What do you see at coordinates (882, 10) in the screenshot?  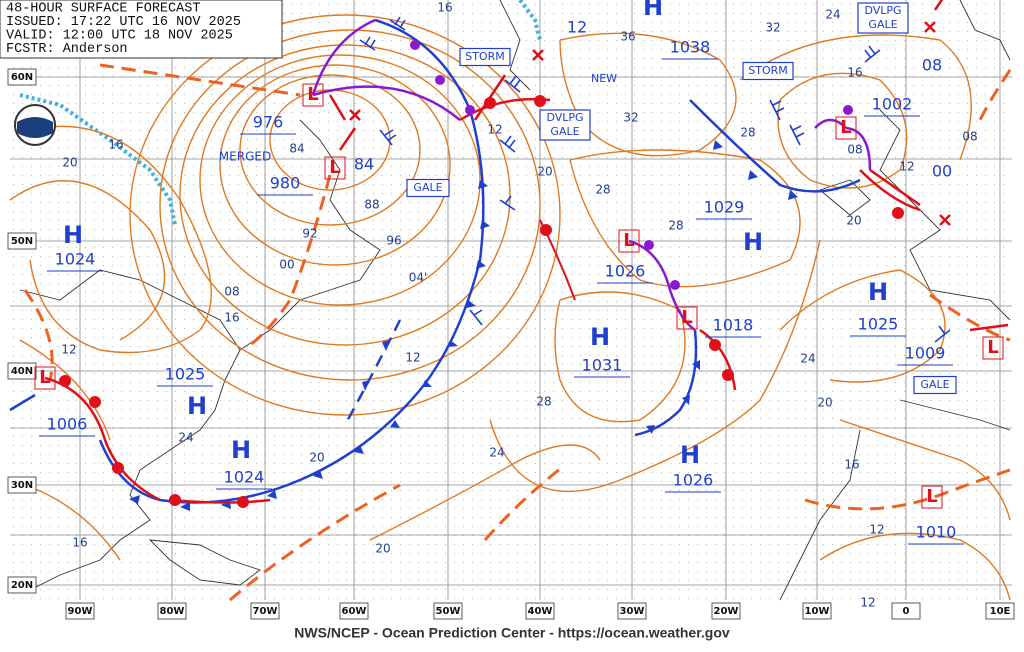 I see `warning-word: DVLPG` at bounding box center [882, 10].